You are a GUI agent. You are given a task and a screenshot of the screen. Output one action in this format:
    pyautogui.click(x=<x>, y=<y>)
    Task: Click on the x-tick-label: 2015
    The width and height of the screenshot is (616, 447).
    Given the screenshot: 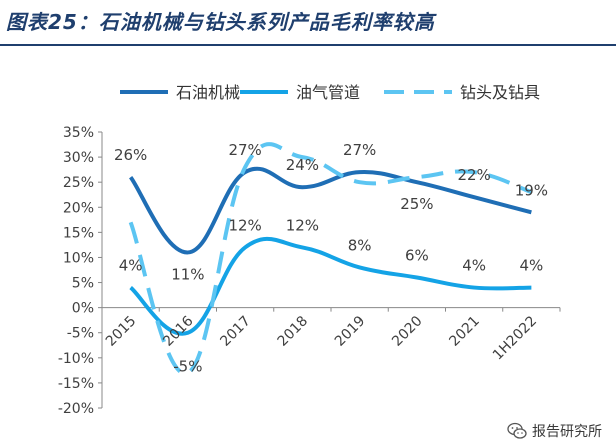 What is the action you would take?
    pyautogui.click(x=121, y=331)
    